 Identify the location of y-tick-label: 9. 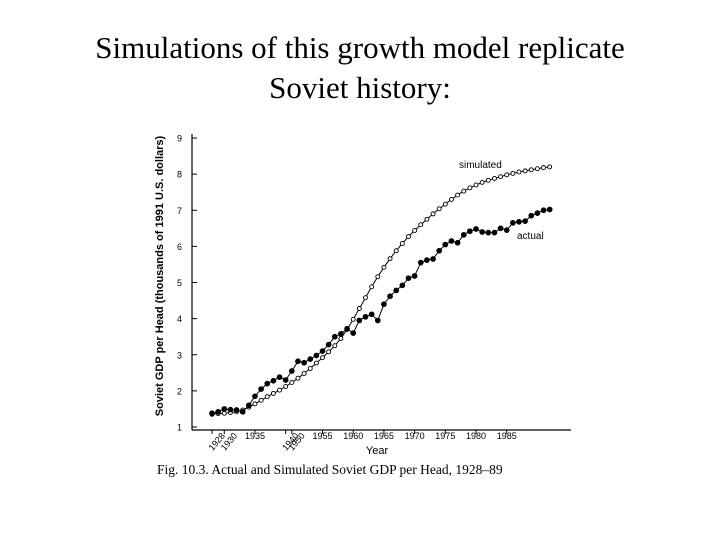
(179, 139).